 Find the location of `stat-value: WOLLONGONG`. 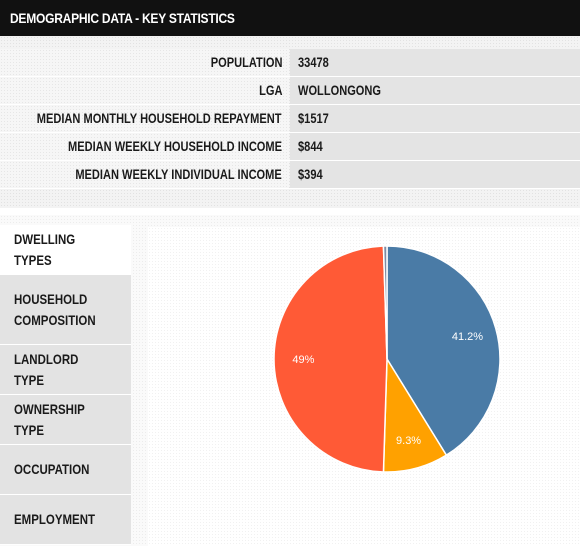

stat-value: WOLLONGONG is located at coordinates (340, 90).